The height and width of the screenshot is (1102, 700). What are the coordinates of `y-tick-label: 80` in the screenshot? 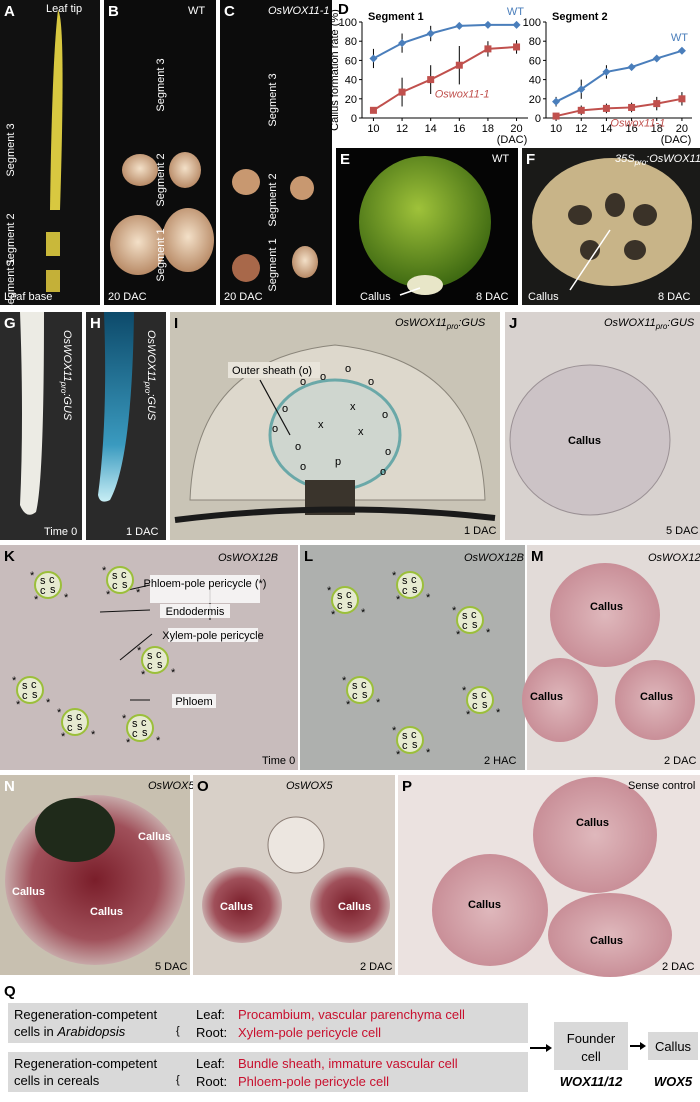 It's located at (535, 42).